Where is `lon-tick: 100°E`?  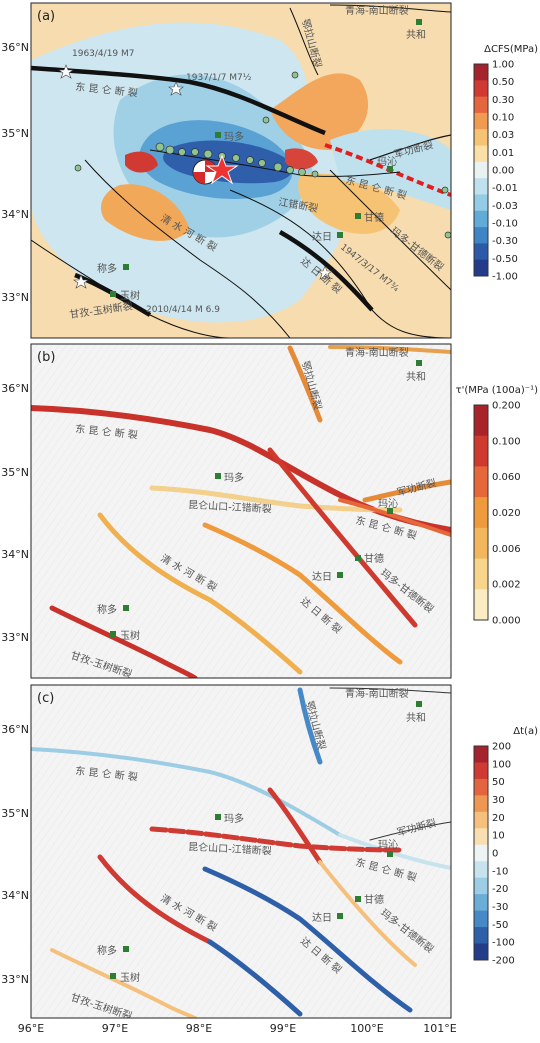
lon-tick: 100°E is located at coordinates (366, 1028).